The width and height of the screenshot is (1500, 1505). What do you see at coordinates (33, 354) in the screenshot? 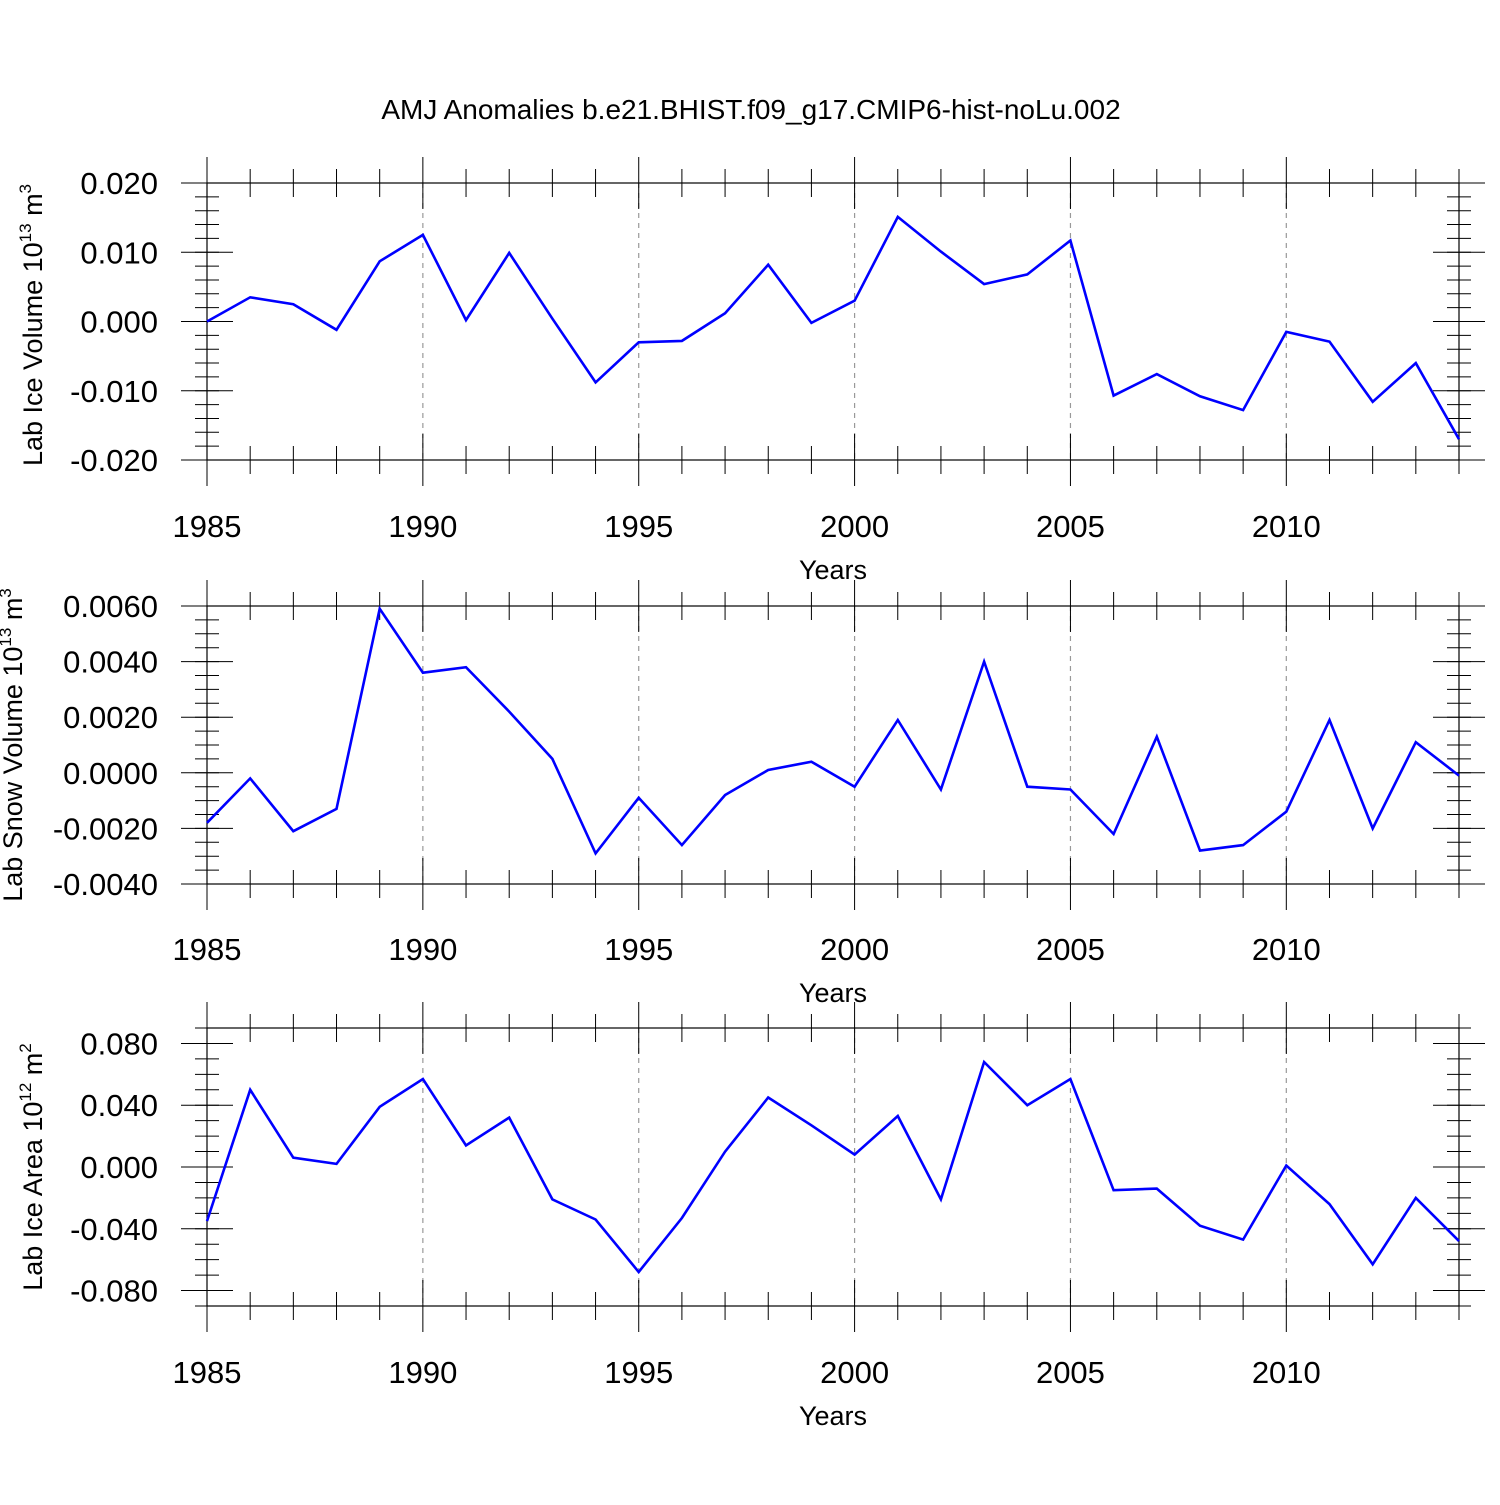
I see `y-axis-label-text: Lab Ice Volume 10` at bounding box center [33, 354].